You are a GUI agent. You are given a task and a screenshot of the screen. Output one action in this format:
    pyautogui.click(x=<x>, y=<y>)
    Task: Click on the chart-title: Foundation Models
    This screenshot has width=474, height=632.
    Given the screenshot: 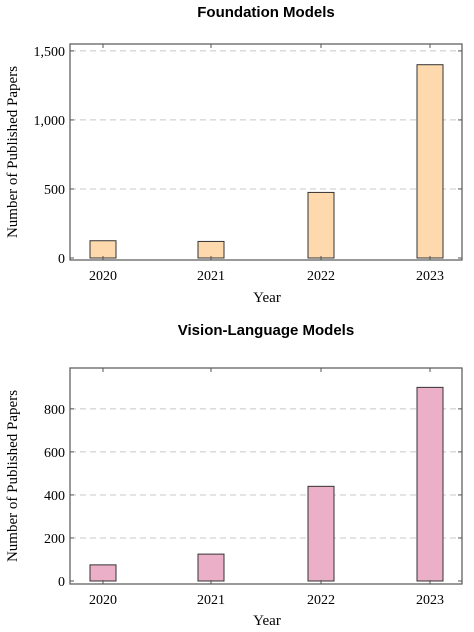 What is the action you would take?
    pyautogui.click(x=265, y=12)
    